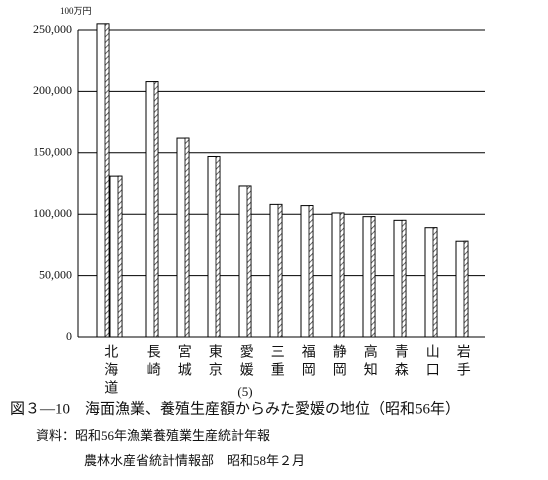 Image resolution: width=548 pixels, height=480 pixels. What do you see at coordinates (110, 371) in the screenshot?
I see `x-tick-label: 北海道` at bounding box center [110, 371].